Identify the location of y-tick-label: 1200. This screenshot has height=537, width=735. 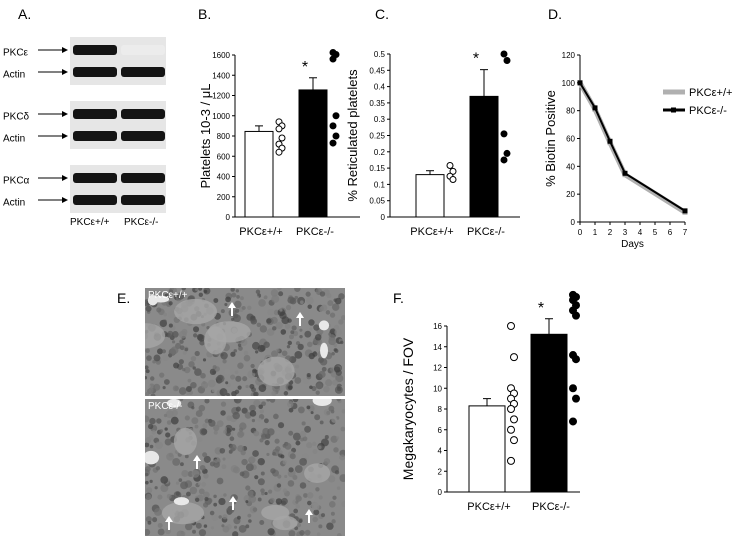
(221, 96).